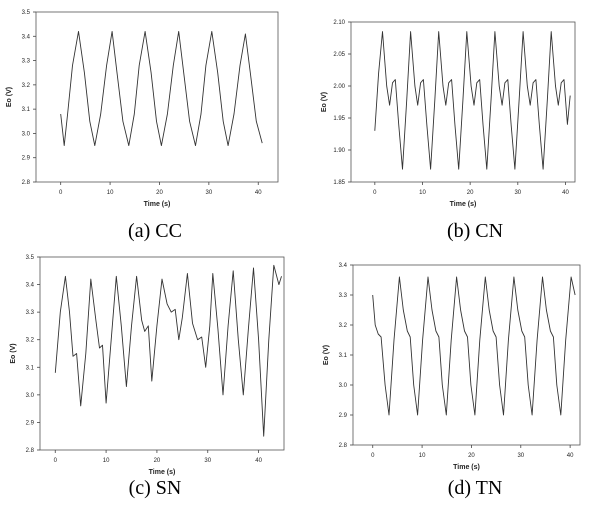 The height and width of the screenshot is (510, 590). I want to click on y-tick-label: 2.00, so click(339, 87).